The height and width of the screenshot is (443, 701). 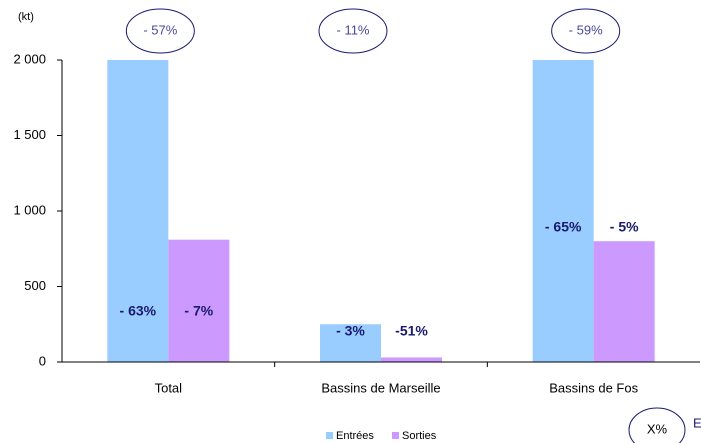 What do you see at coordinates (42, 360) in the screenshot?
I see `y-tick-label: 0` at bounding box center [42, 360].